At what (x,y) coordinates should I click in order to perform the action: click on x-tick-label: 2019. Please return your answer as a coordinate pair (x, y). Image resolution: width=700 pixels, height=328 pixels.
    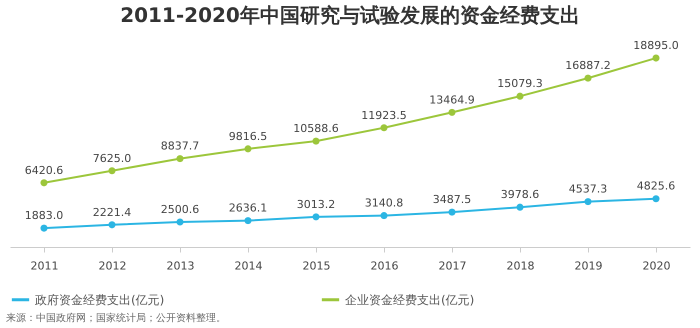
    Looking at the image, I should click on (588, 266).